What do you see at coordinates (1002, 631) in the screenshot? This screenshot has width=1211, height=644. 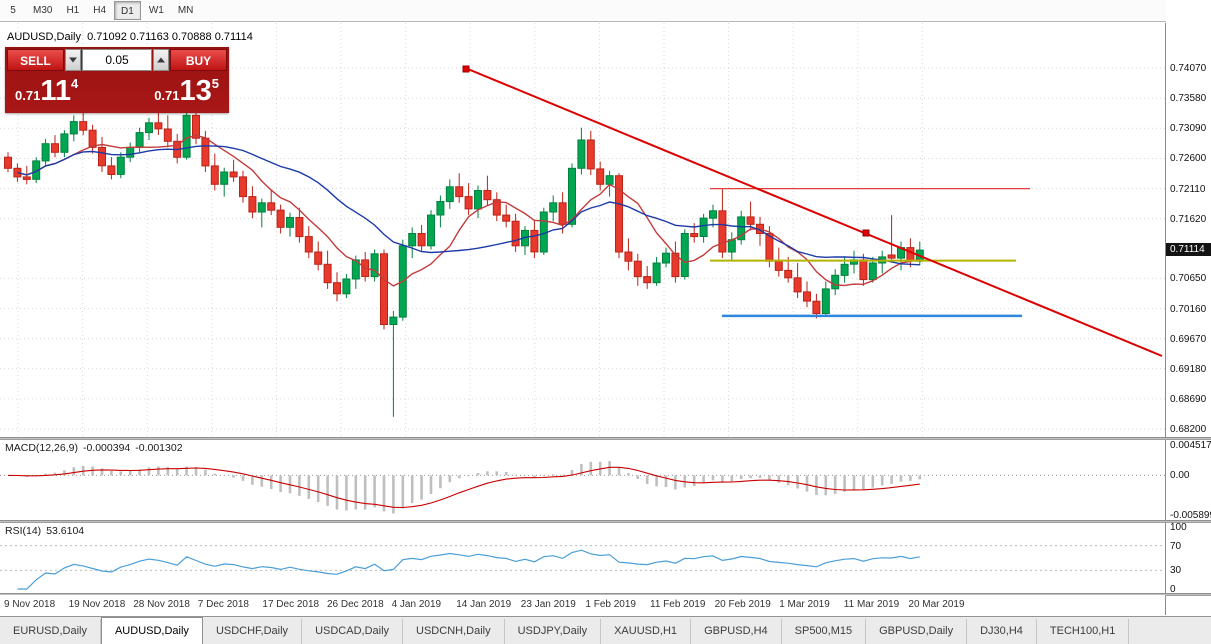 I see `chart-tab-dj30: DJ30,H4` at bounding box center [1002, 631].